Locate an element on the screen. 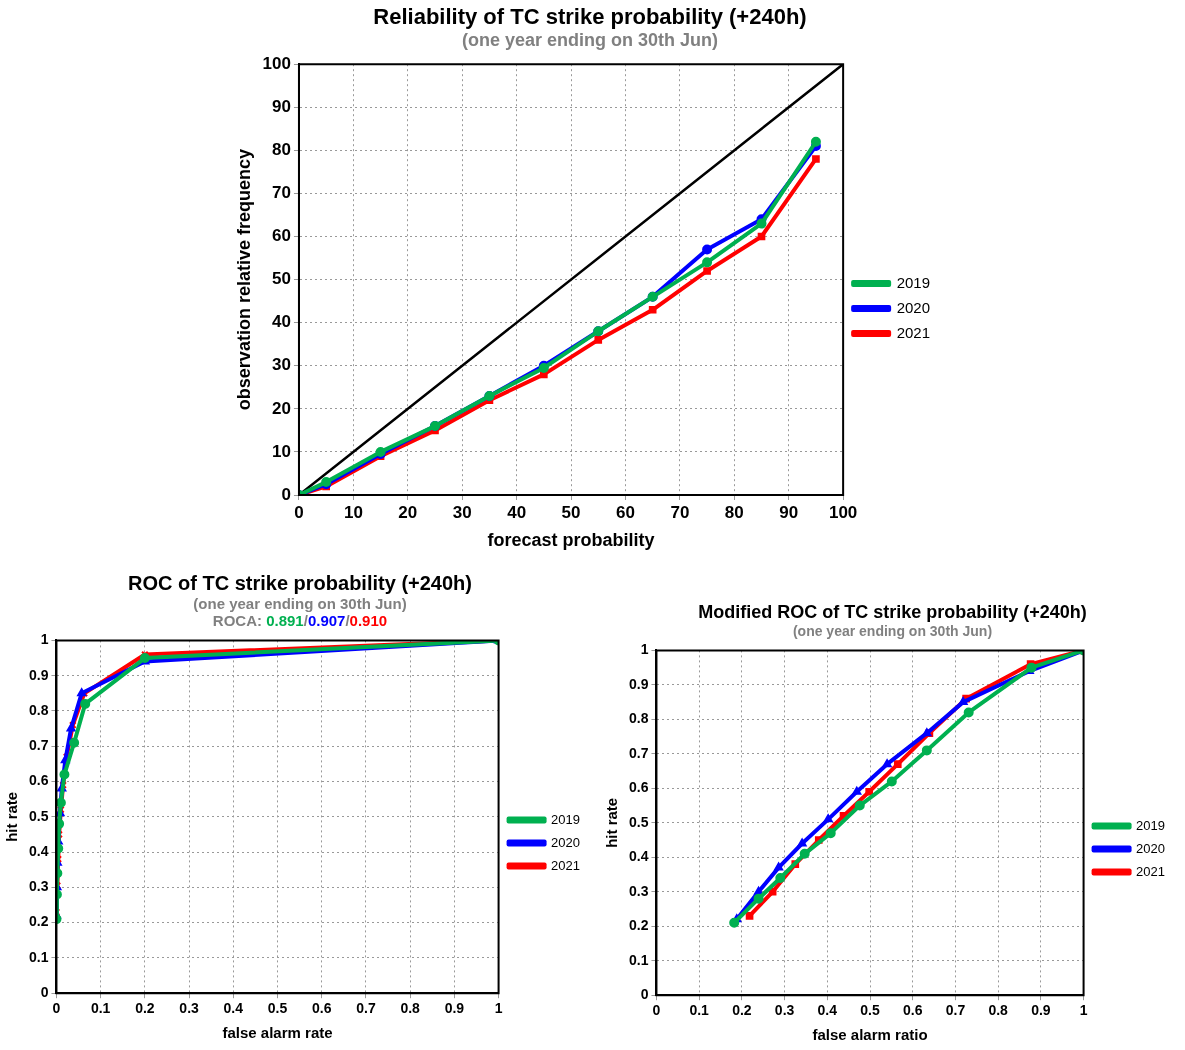 The height and width of the screenshot is (1050, 1185). x-tick-label: 70 is located at coordinates (680, 512).